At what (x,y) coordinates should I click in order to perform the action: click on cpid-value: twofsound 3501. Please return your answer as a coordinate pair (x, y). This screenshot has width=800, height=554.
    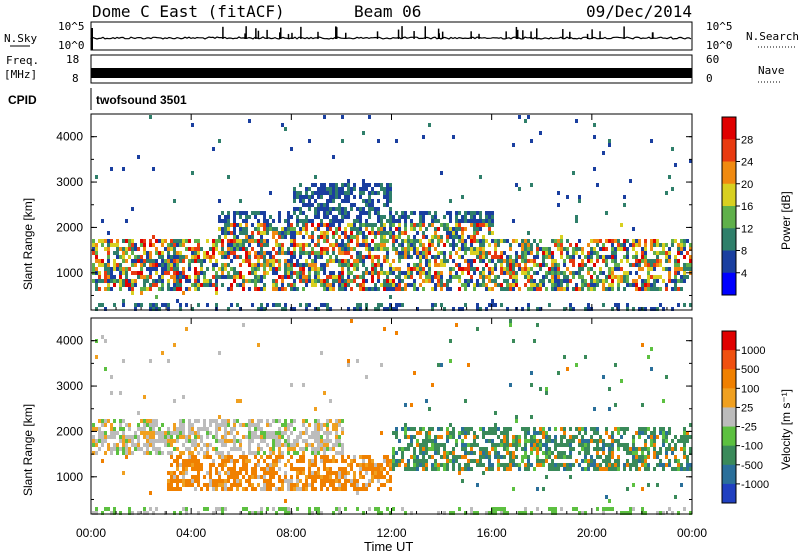
    Looking at the image, I should click on (141, 100).